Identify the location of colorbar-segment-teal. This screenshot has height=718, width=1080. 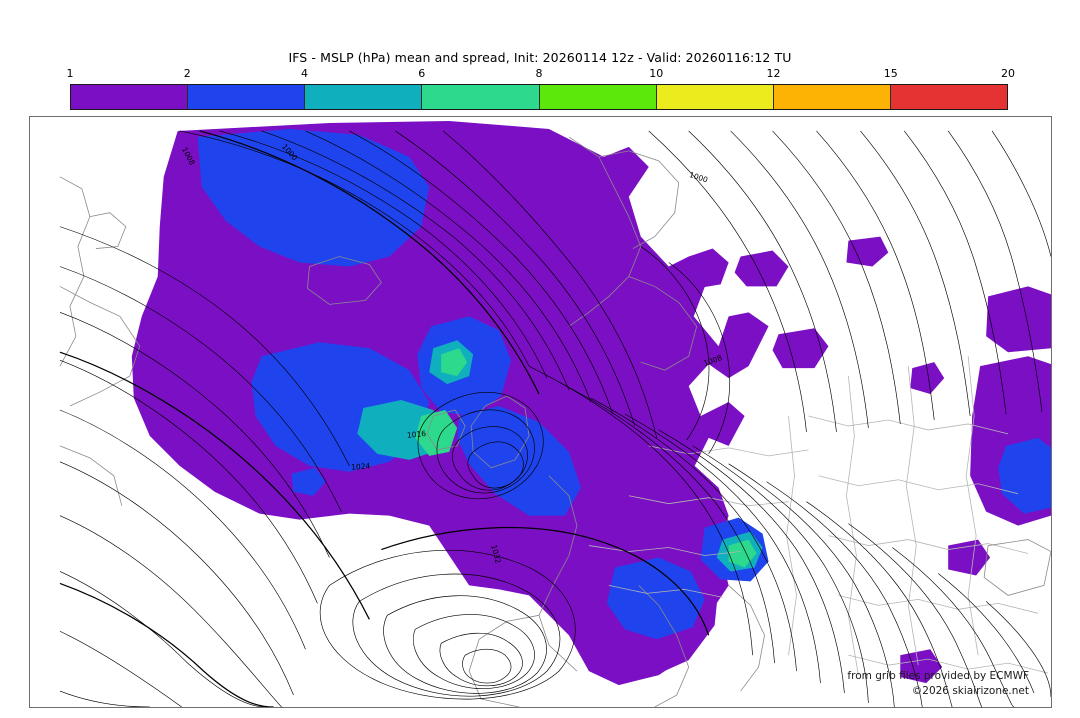
(364, 97).